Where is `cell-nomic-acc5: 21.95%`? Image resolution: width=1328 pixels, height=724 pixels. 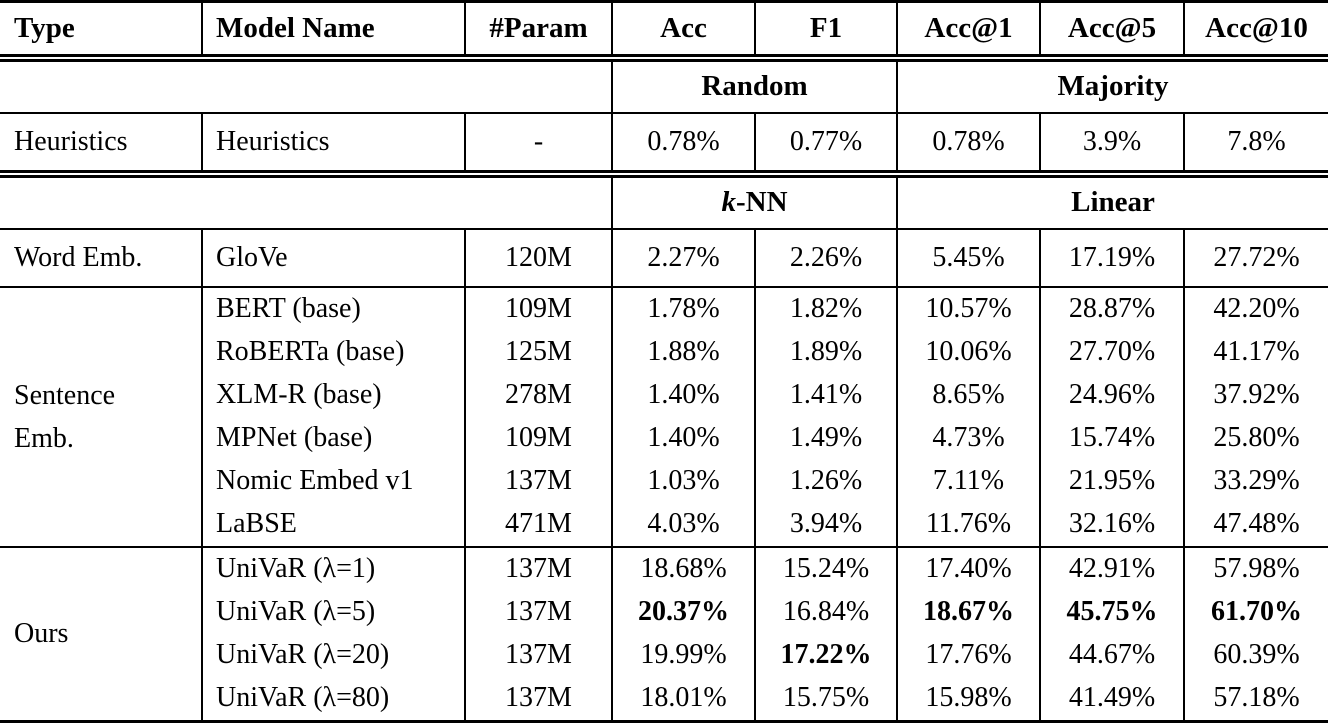 cell-nomic-acc5: 21.95% is located at coordinates (1111, 481).